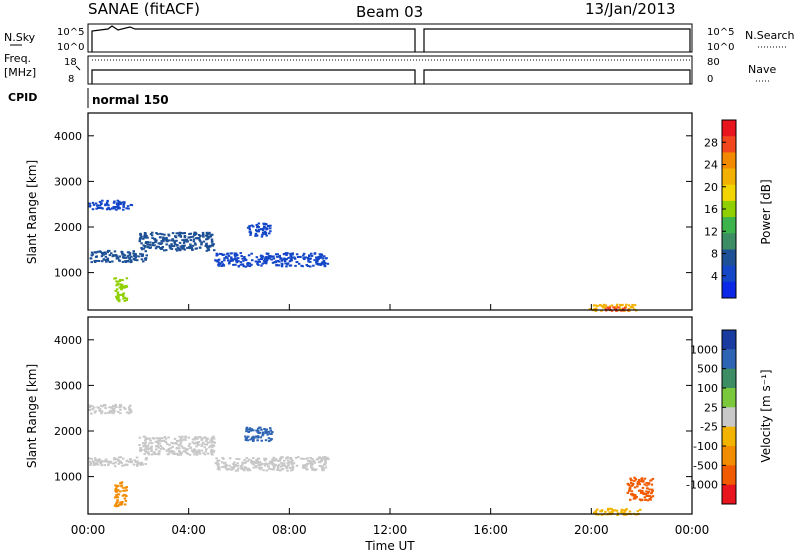 This screenshot has height=554, width=800. I want to click on beam-title: Beam 03, so click(389, 12).